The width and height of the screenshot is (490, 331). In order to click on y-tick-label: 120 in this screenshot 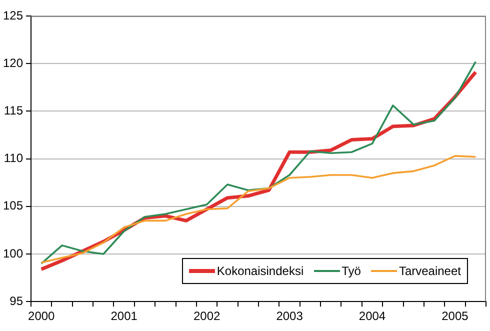, I will do `click(13, 63)`.